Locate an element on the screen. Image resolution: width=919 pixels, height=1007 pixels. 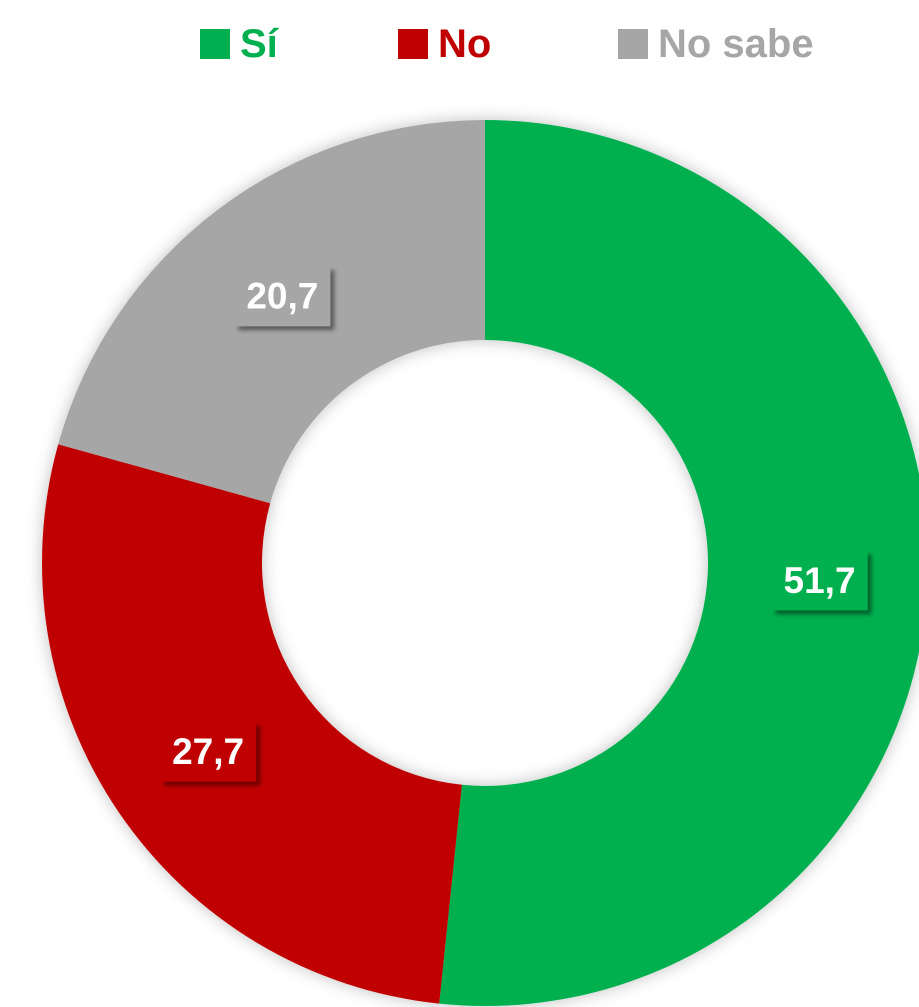
data-label: 51,7 is located at coordinates (820, 580).